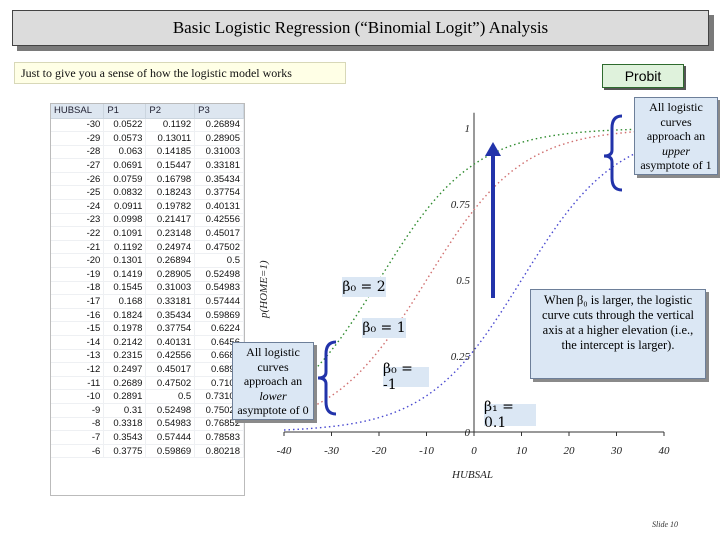 The width and height of the screenshot is (720, 540). Describe the element at coordinates (125, 328) in the screenshot. I see `table-cell: 0.1978` at that location.